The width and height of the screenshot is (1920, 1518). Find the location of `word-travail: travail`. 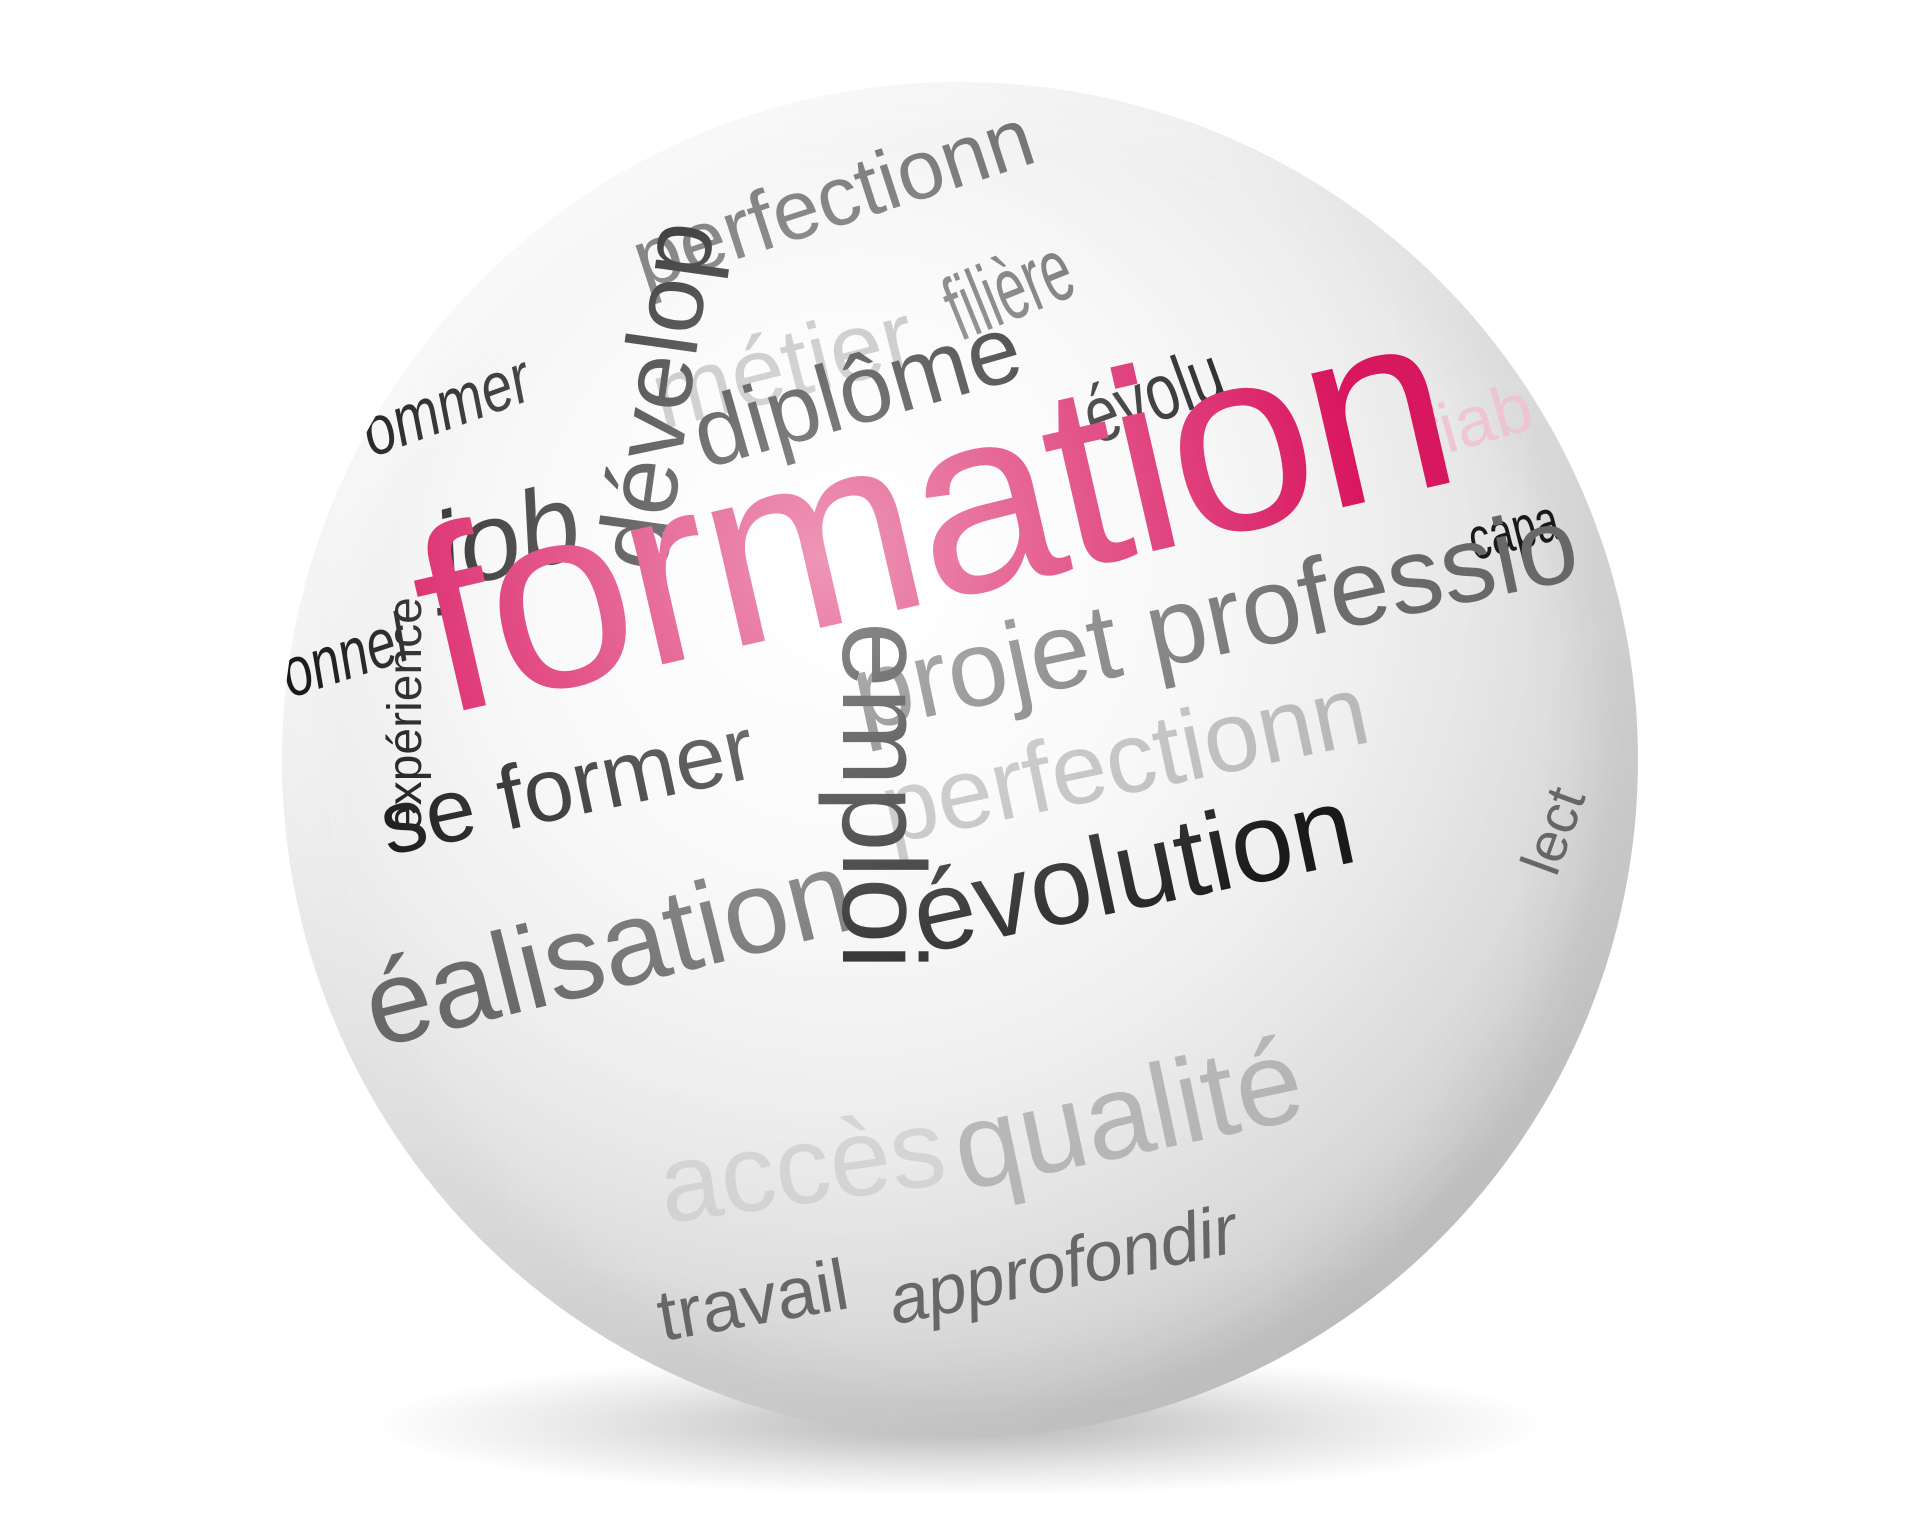

word-travail: travail is located at coordinates (753, 1300).